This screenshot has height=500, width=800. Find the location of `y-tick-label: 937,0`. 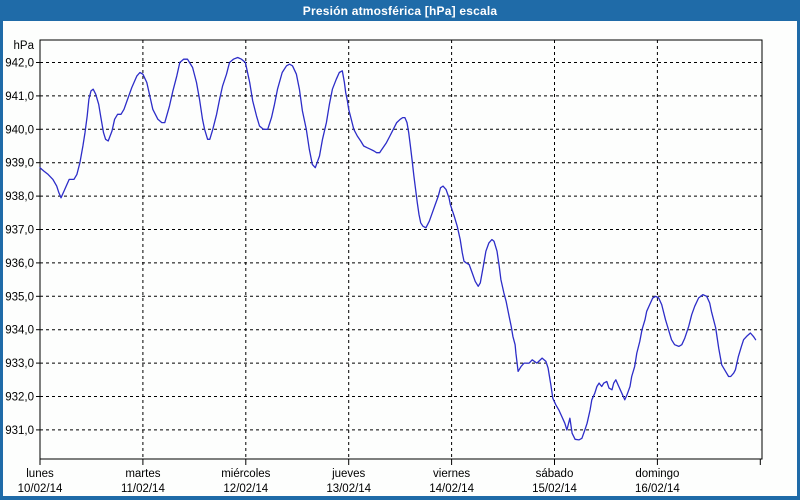

y-tick-label: 937,0 is located at coordinates (19, 231).